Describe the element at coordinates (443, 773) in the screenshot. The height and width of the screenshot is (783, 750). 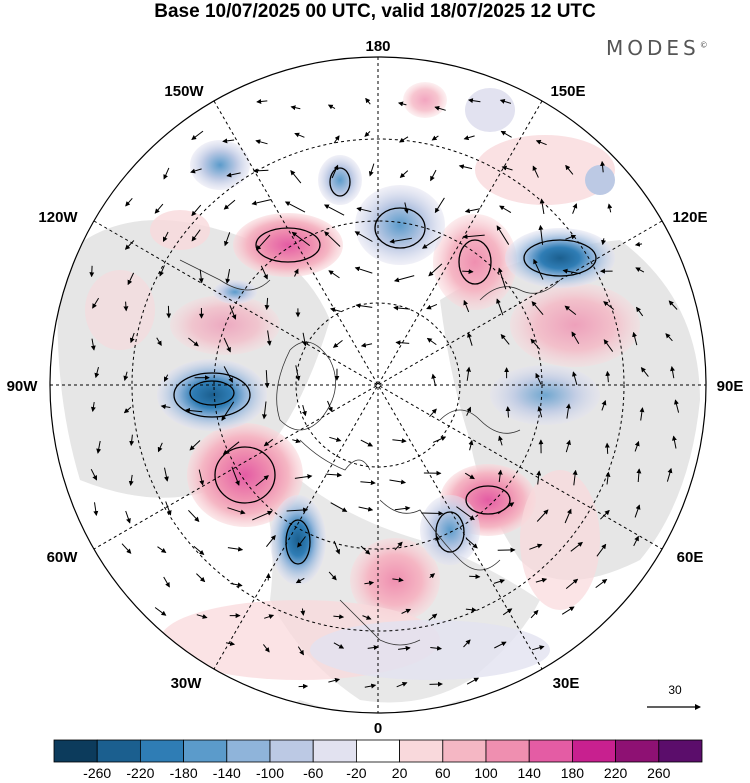
I see `colorbar-tick-label: 60` at that location.